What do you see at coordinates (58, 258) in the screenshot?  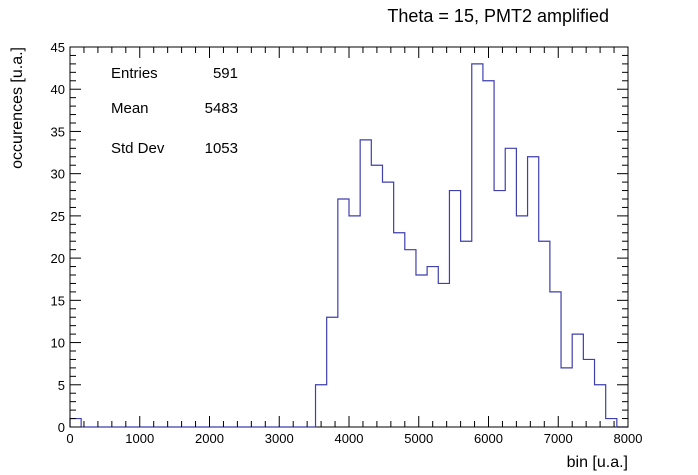 I see `y-tick-label: 20` at bounding box center [58, 258].